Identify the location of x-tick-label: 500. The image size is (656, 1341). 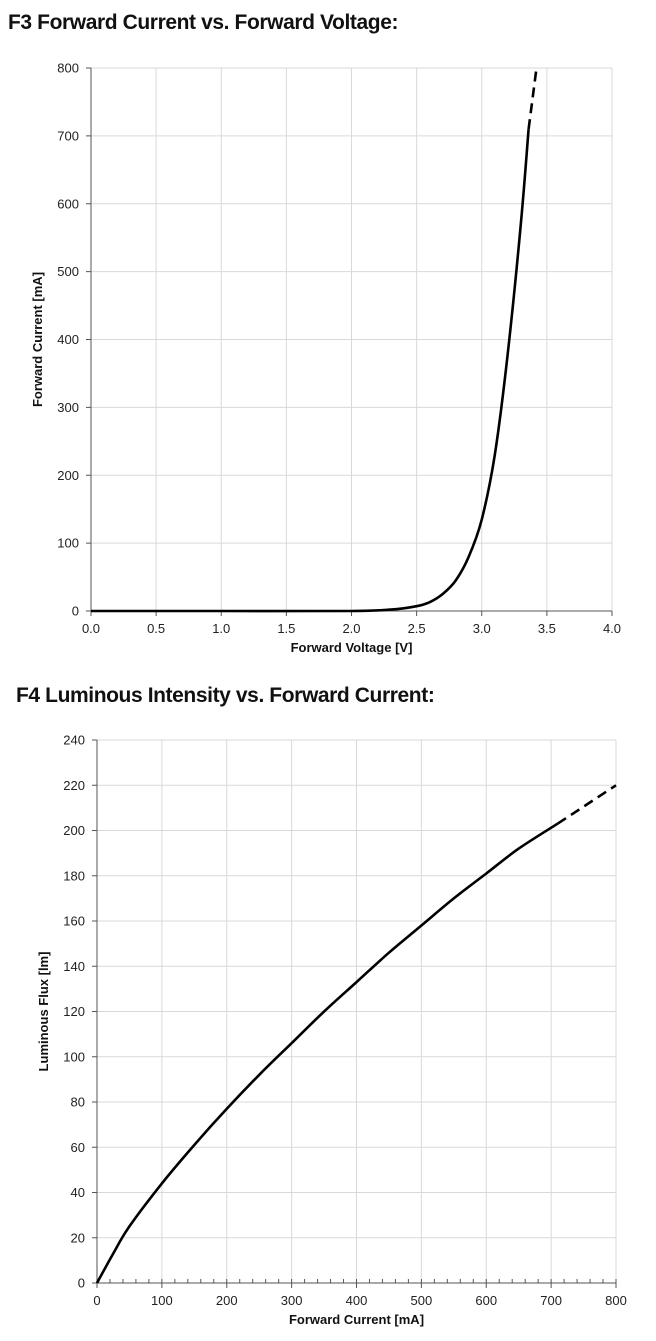
(422, 1300).